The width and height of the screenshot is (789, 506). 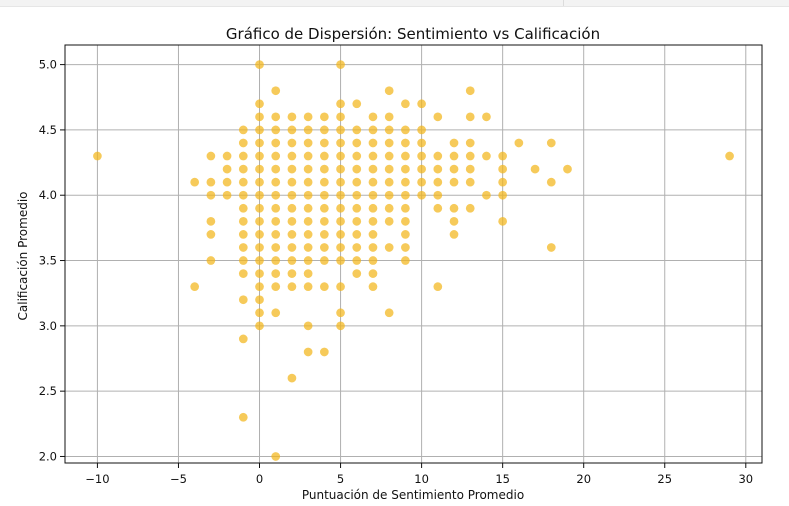 I want to click on y-axis-label: Calificación Promedio, so click(x=23, y=255).